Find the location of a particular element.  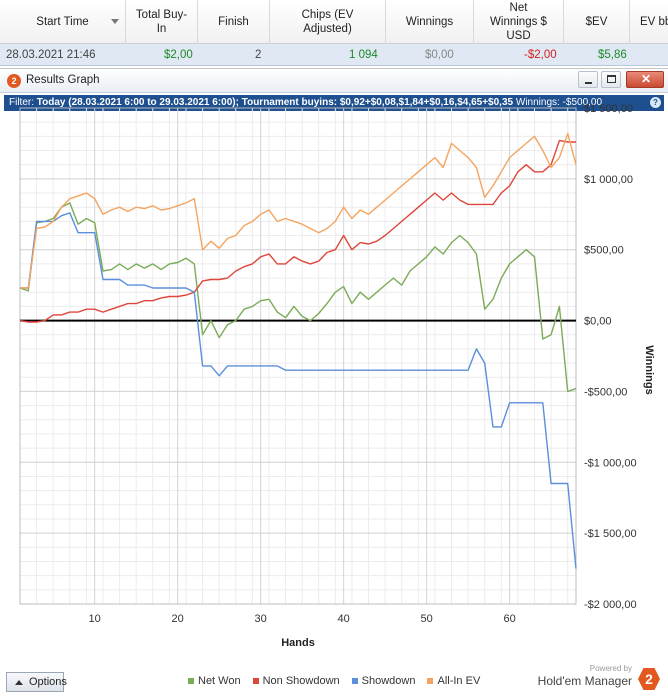

column-header-ev: $EV is located at coordinates (597, 22).